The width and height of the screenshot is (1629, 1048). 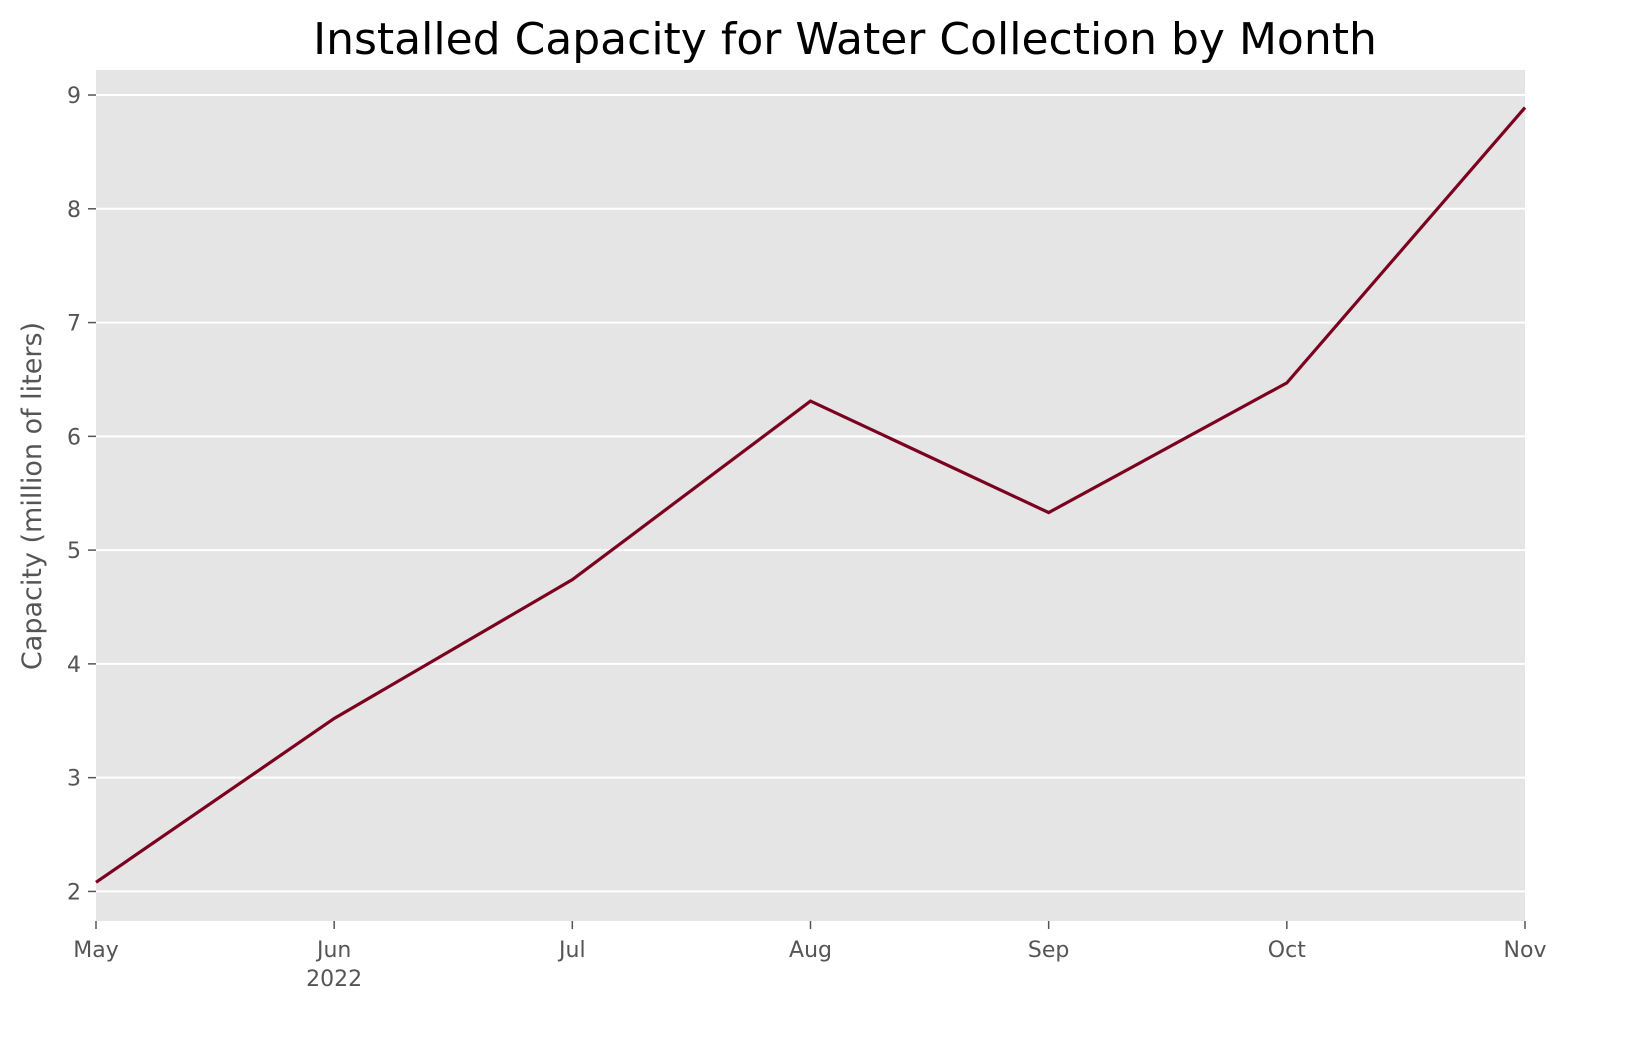 I want to click on y-tick-label: 4, so click(x=74, y=665).